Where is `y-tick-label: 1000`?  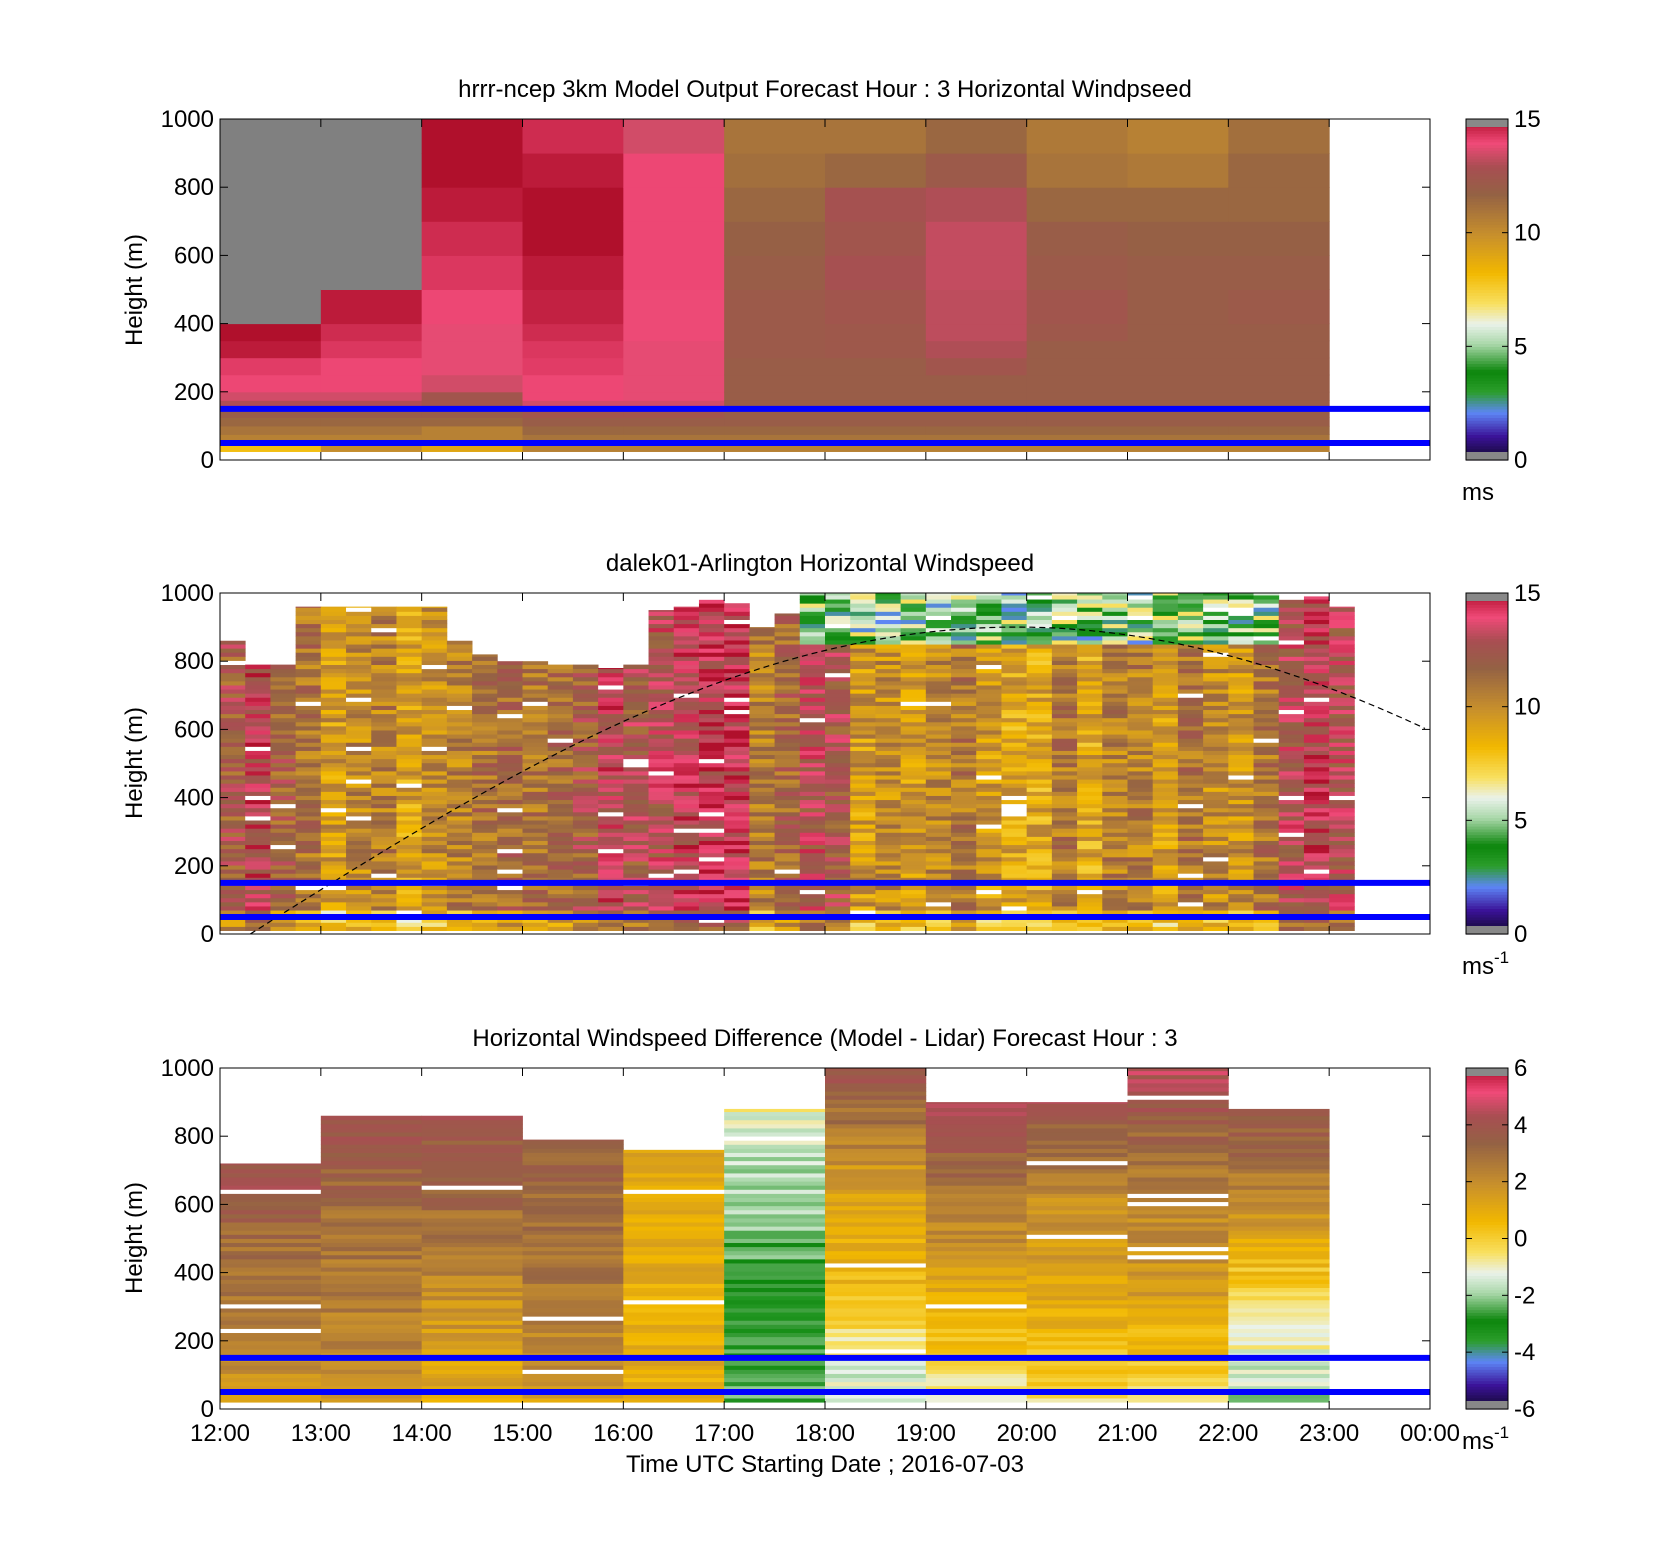 y-tick-label: 1000 is located at coordinates (187, 593).